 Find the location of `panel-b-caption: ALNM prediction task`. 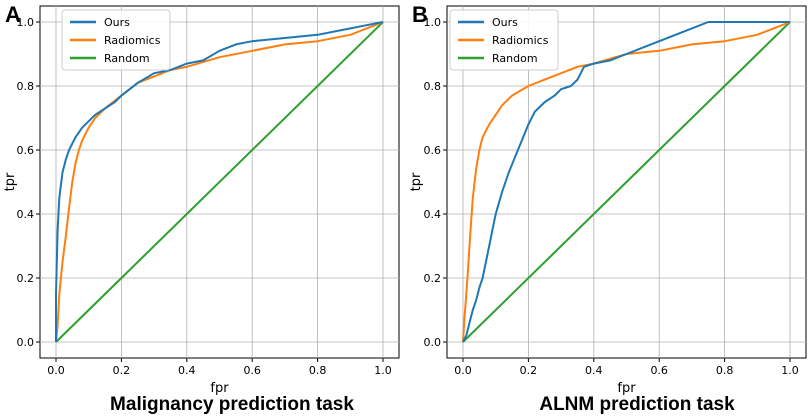

panel-b-caption: ALNM prediction task is located at coordinates (637, 404).